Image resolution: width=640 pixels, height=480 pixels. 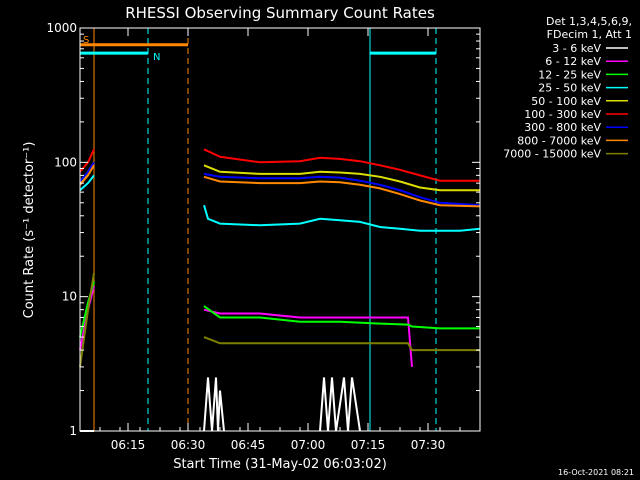 I want to click on legend-label: 12 - 25 keV, so click(x=569, y=74).